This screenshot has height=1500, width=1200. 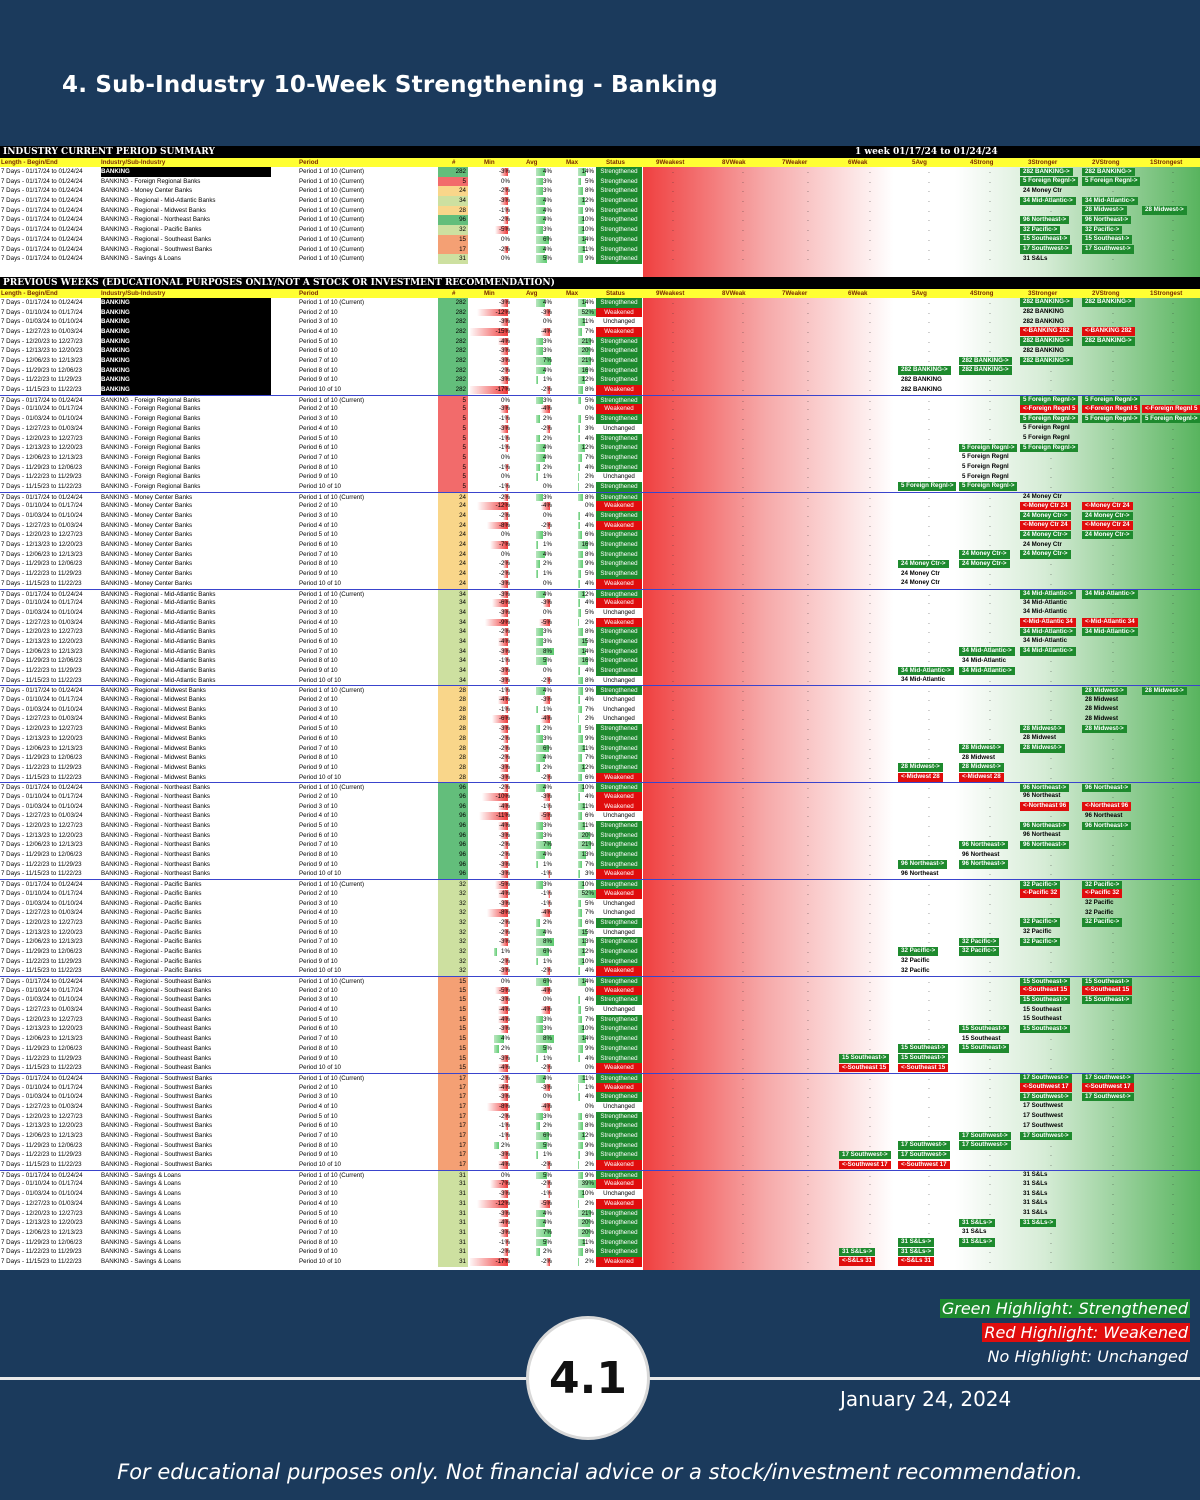 What do you see at coordinates (156, 1010) in the screenshot?
I see `industry-cell: BANKING - Regional - Southeast Banks` at bounding box center [156, 1010].